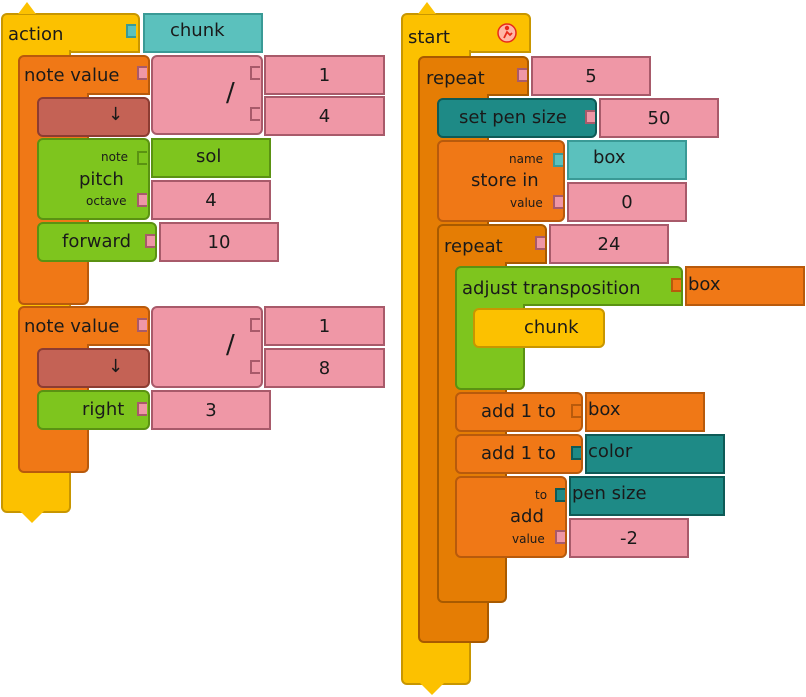  I want to click on action-bottom-bump, so click(32, 517).